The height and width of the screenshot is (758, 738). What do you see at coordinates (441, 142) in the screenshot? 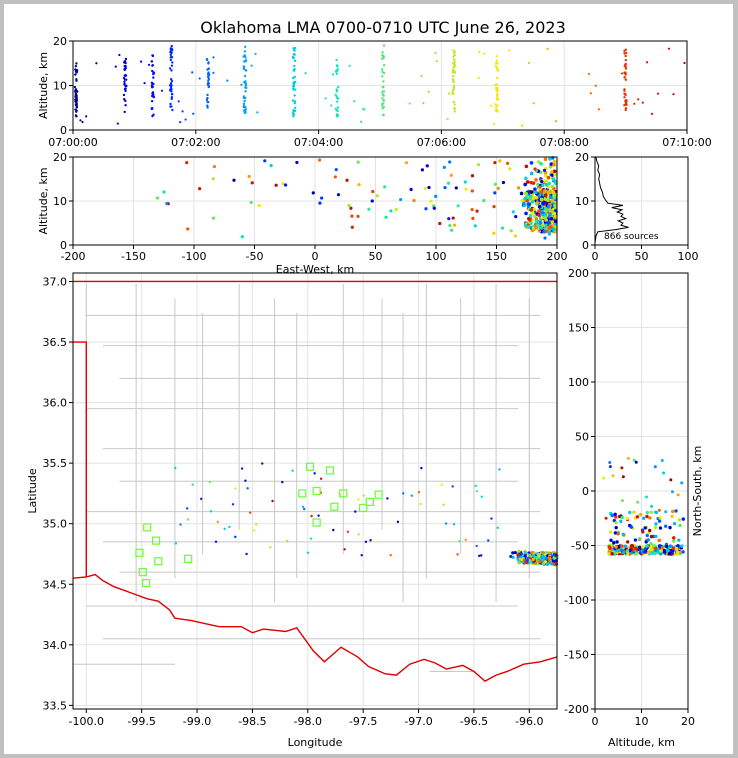
I see `x-tick-label: 07:06:00` at bounding box center [441, 142].